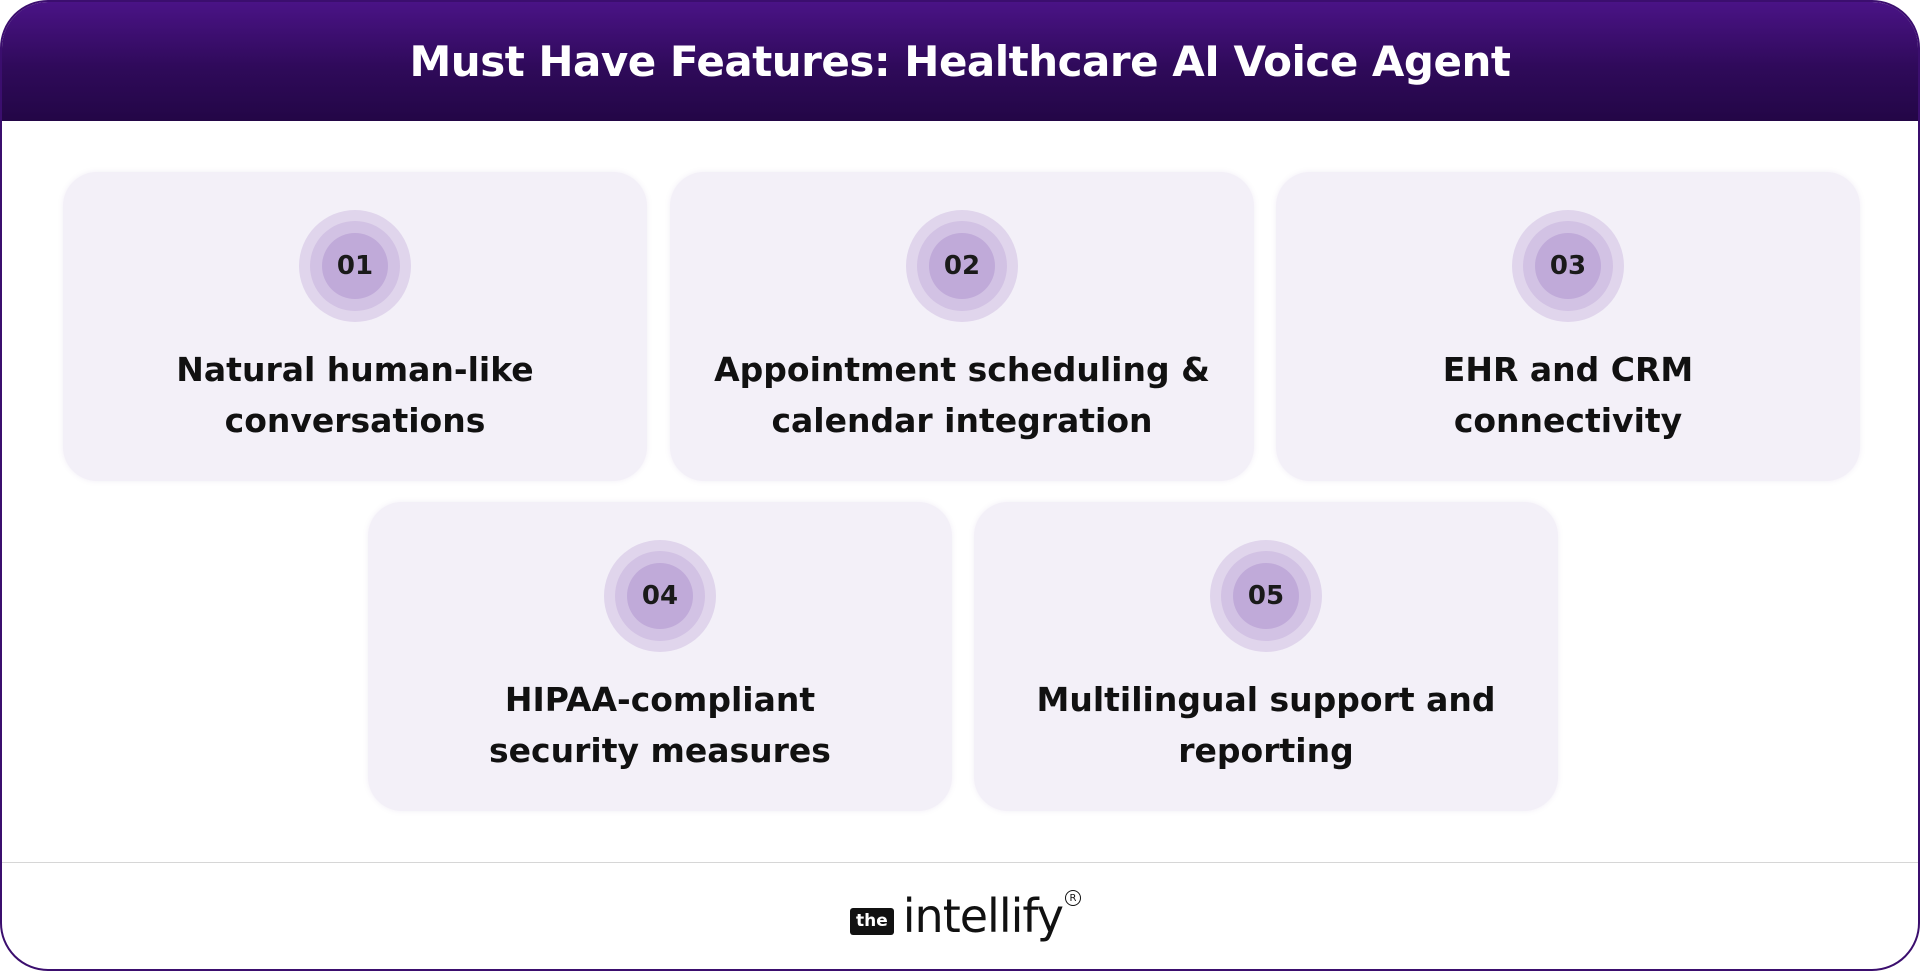 The height and width of the screenshot is (971, 1920). Describe the element at coordinates (355, 369) in the screenshot. I see `feature-title-1-line-1: Natural human-like` at that location.